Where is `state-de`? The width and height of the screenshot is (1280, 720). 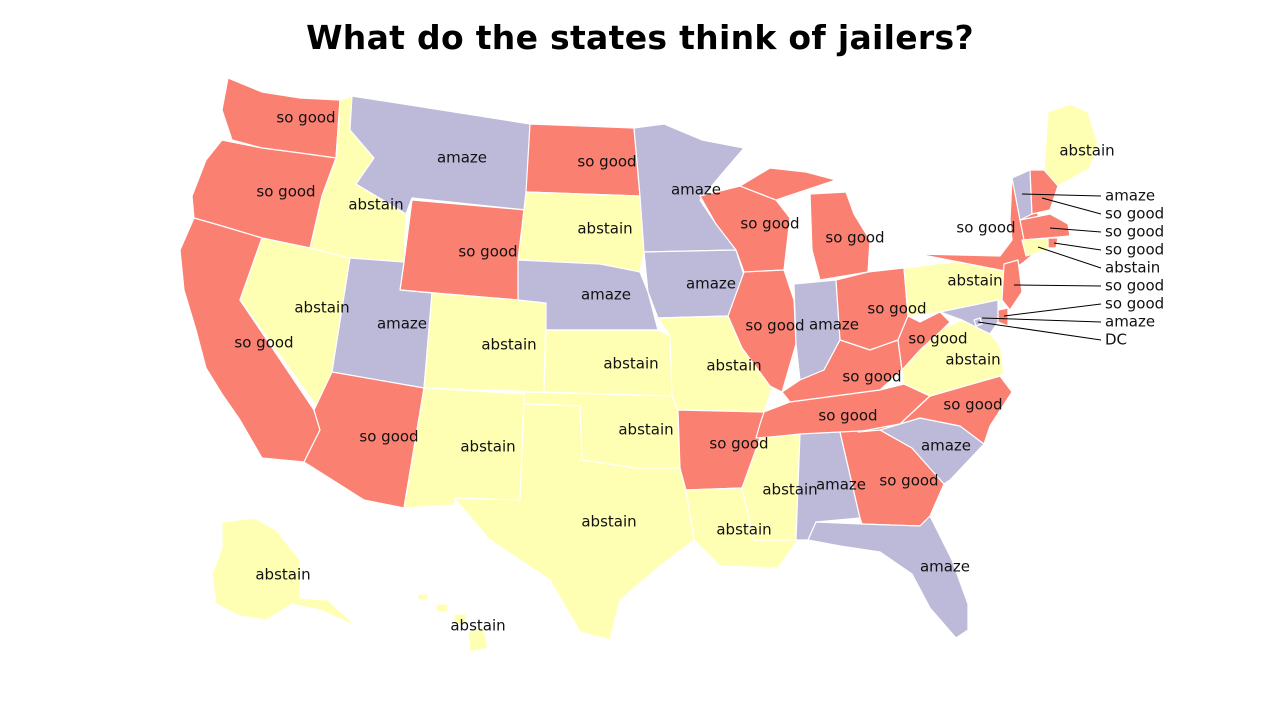
state-de is located at coordinates (1003, 317).